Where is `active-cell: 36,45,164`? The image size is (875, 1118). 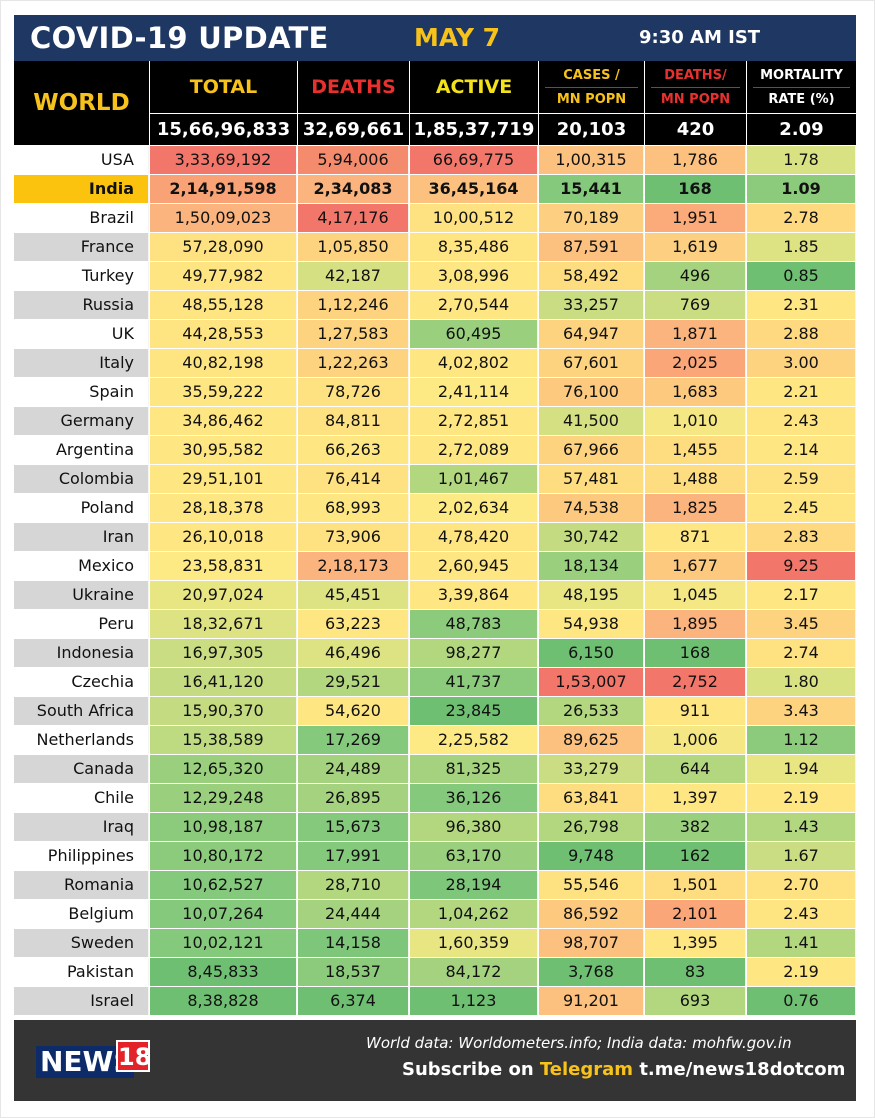 active-cell: 36,45,164 is located at coordinates (474, 189).